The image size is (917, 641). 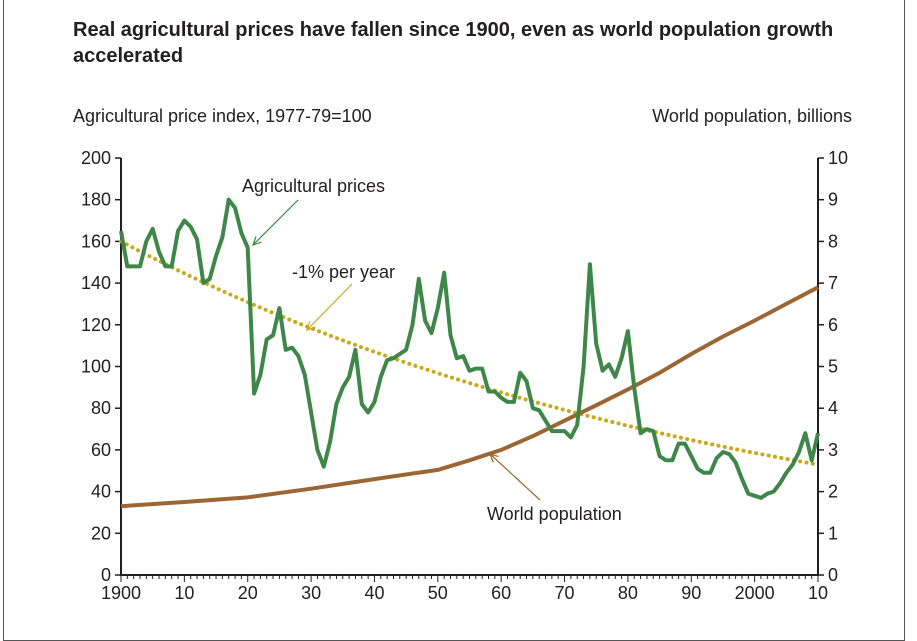 I want to click on x-tick-label: 50, so click(x=438, y=593).